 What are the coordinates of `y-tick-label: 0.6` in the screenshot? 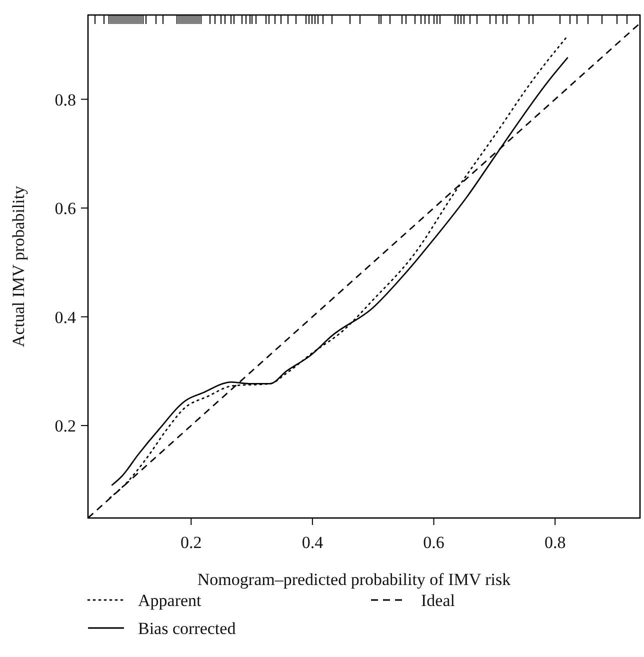 It's located at (65, 208).